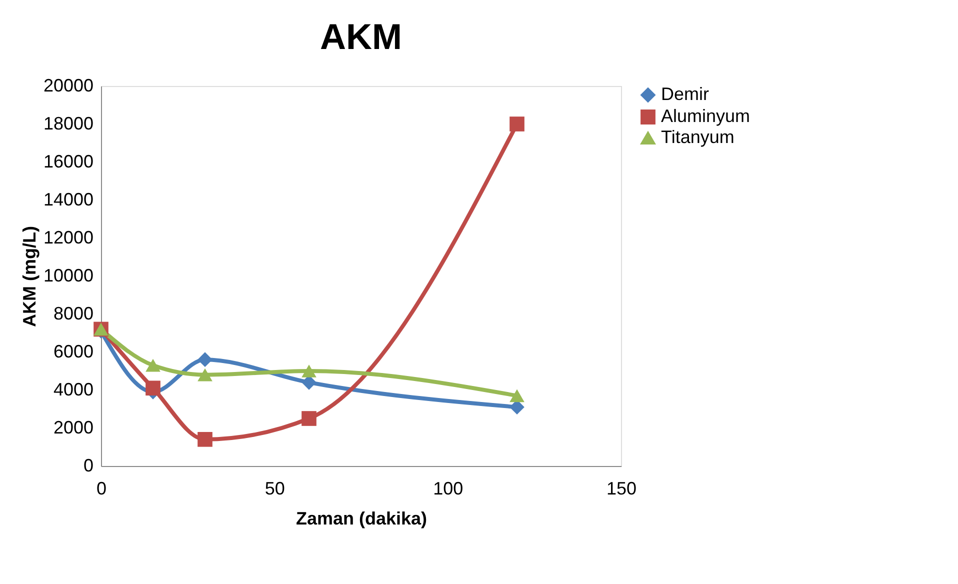 Image resolution: width=958 pixels, height=584 pixels. I want to click on y-tick-label: 20000, so click(68, 86).